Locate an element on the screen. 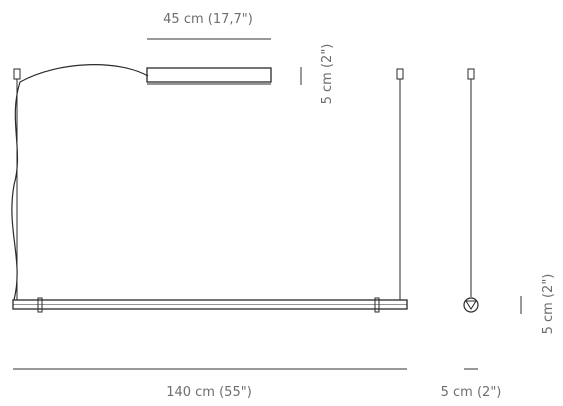 The image size is (563, 406). lamp-bar is located at coordinates (210, 305).